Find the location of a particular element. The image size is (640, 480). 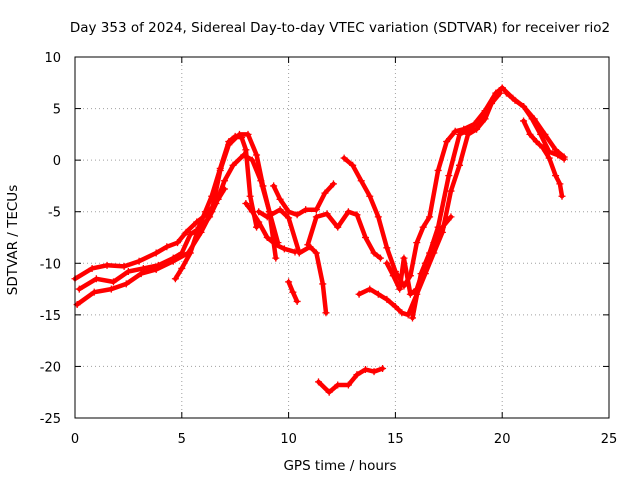

y-tick-label: -25 is located at coordinates (50, 419).